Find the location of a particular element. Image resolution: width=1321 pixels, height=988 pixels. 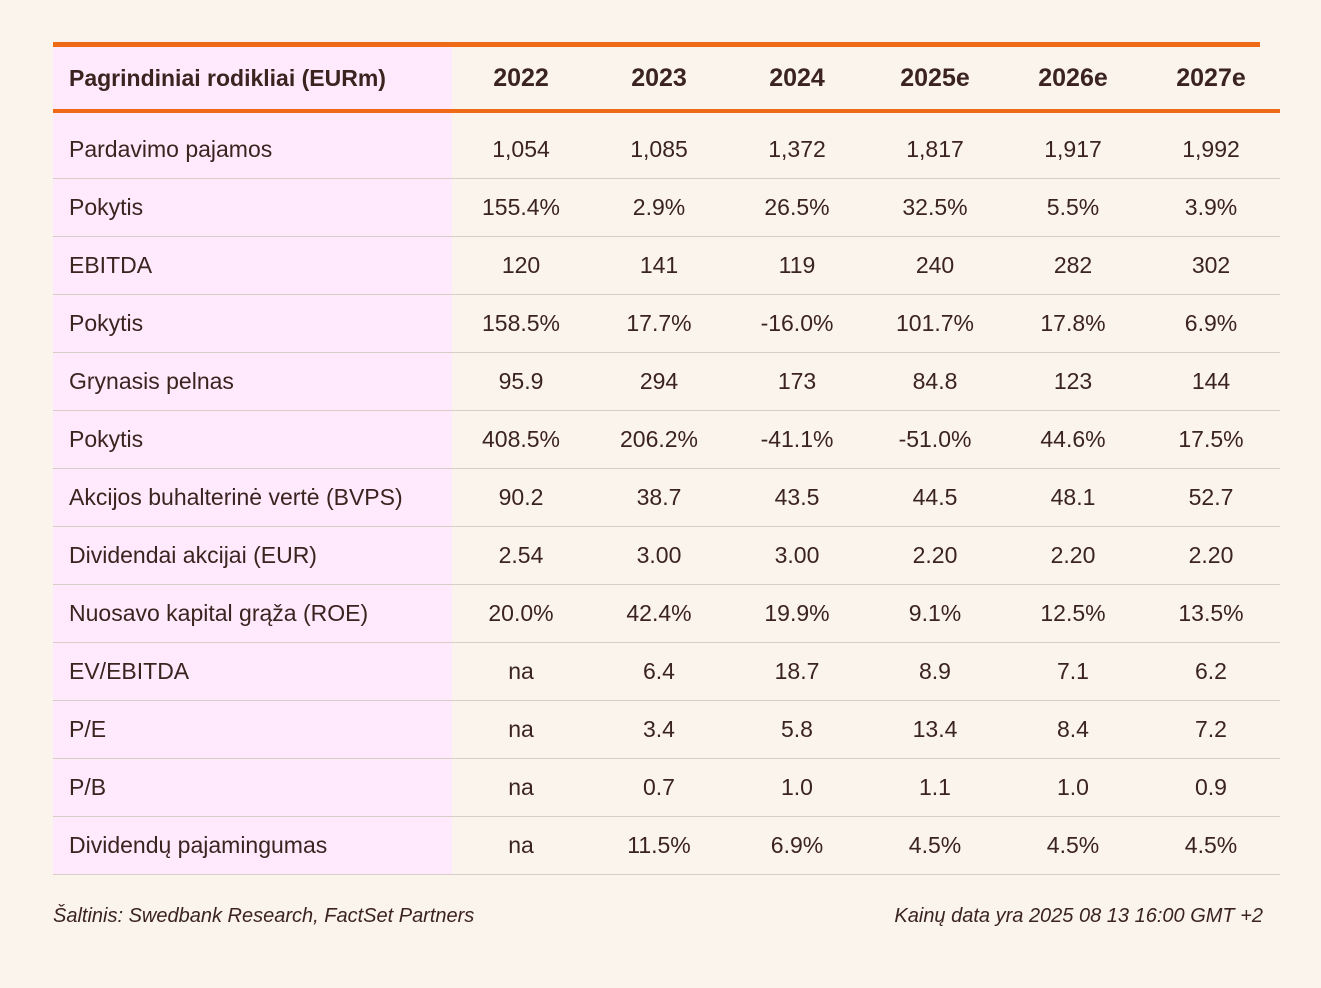

table-cell: 206.2% is located at coordinates (659, 439).